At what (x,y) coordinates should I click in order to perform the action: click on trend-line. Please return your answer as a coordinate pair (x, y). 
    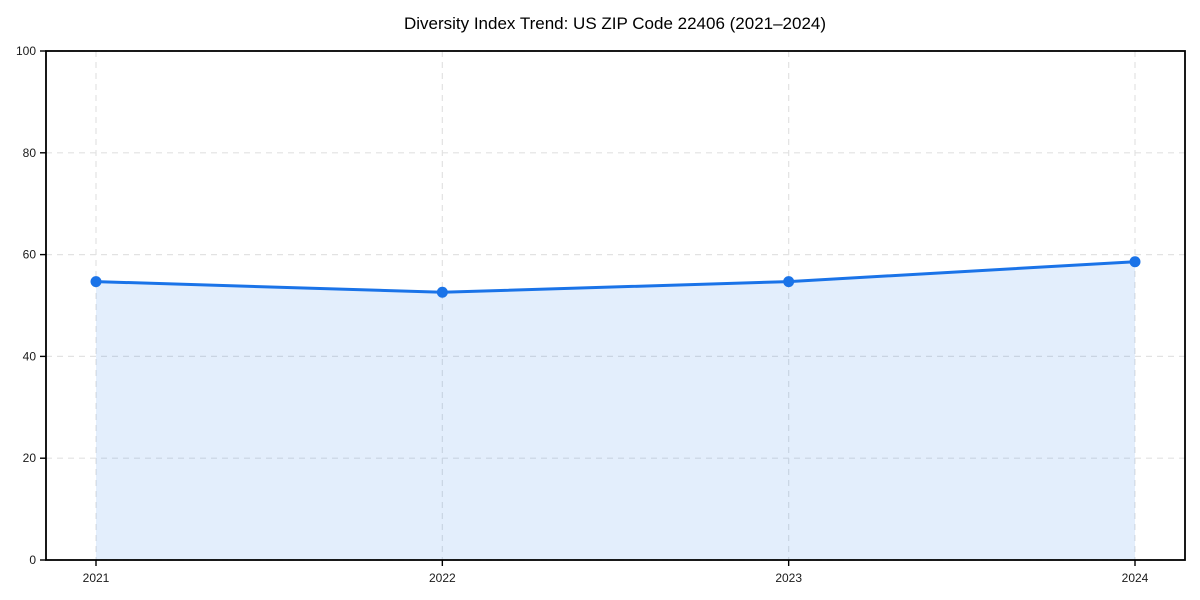
    Looking at the image, I should click on (615, 277).